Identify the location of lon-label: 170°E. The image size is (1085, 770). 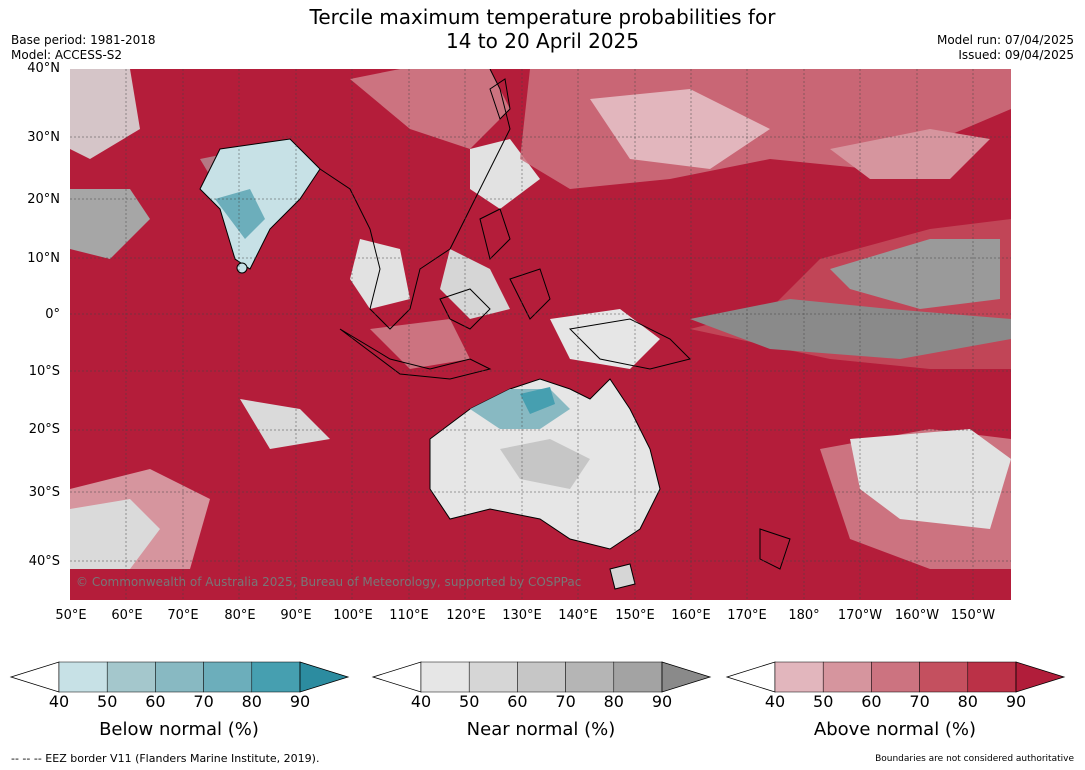
(747, 615).